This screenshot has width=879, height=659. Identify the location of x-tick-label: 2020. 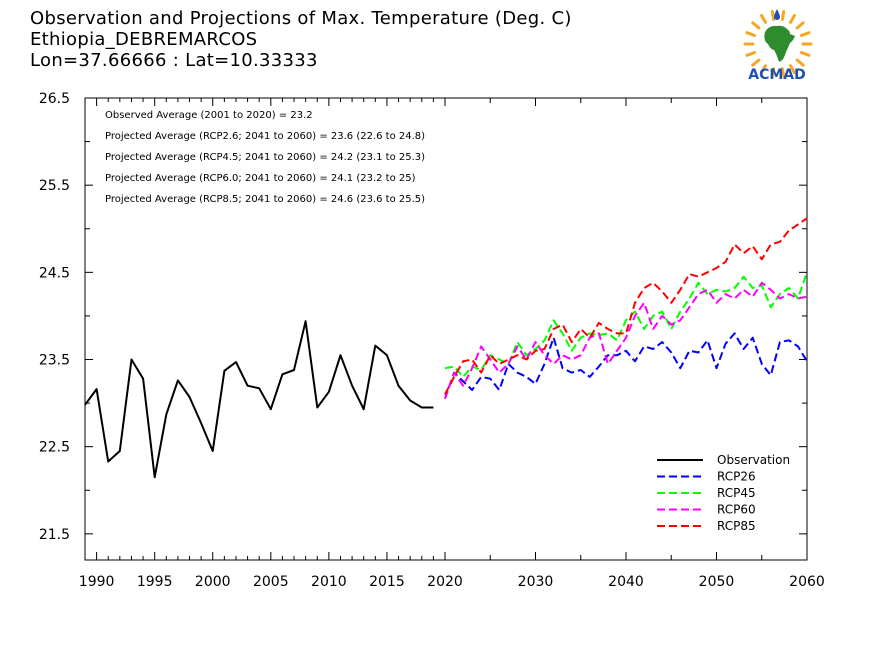
(445, 582).